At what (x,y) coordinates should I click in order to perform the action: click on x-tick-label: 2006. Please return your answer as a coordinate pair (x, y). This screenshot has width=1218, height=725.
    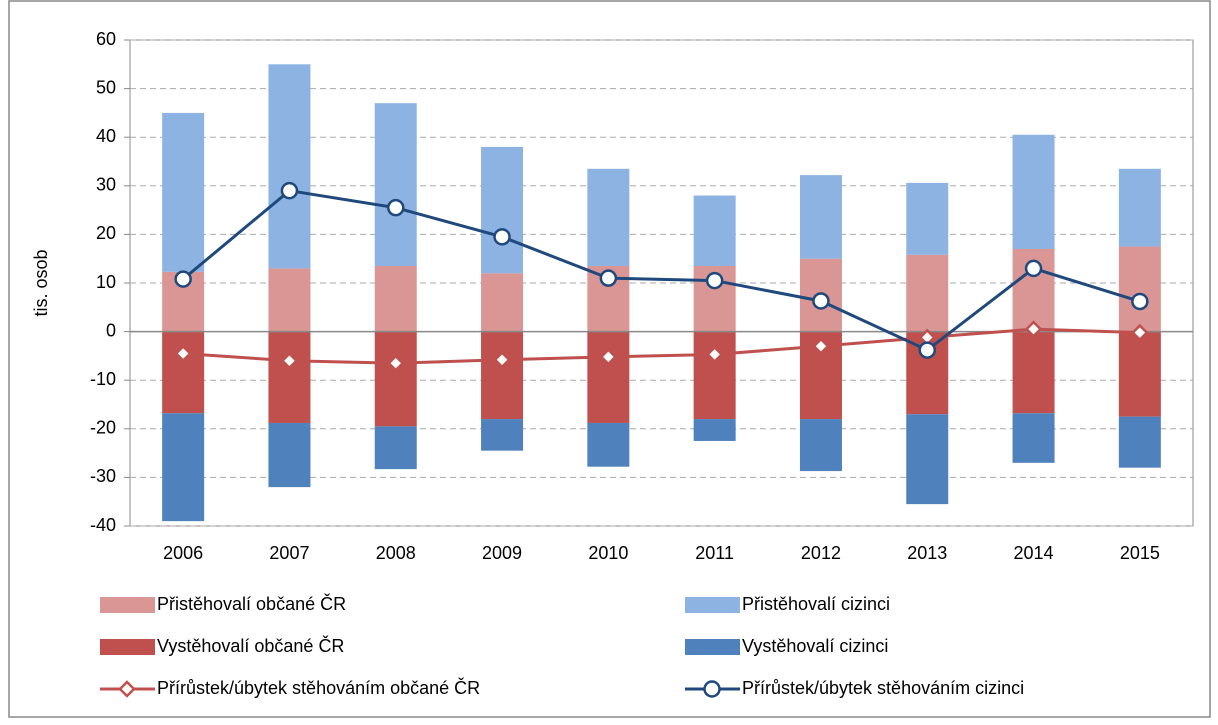
    Looking at the image, I should click on (183, 553).